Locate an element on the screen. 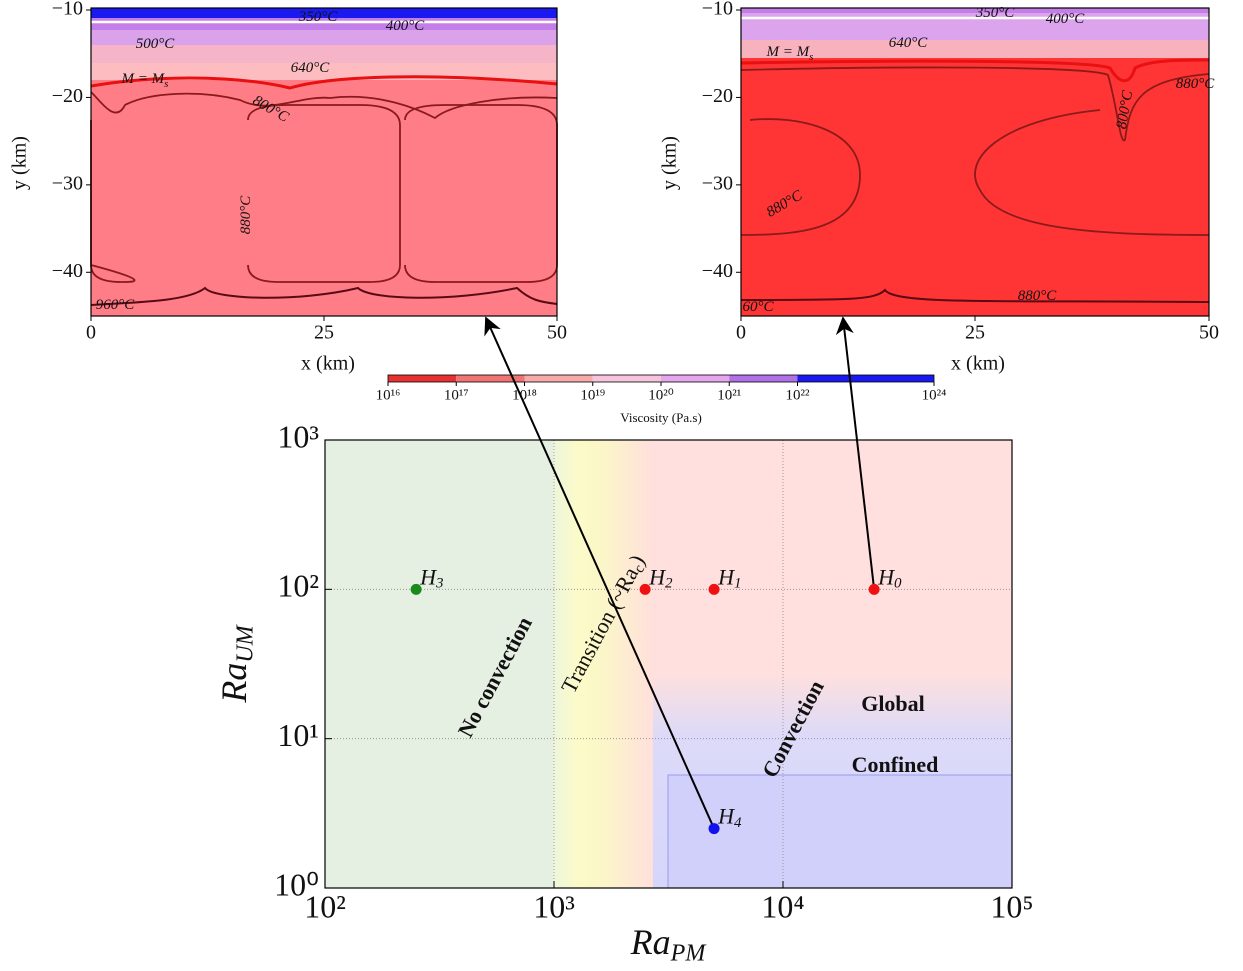  contour-label: 500°C is located at coordinates (155, 44).